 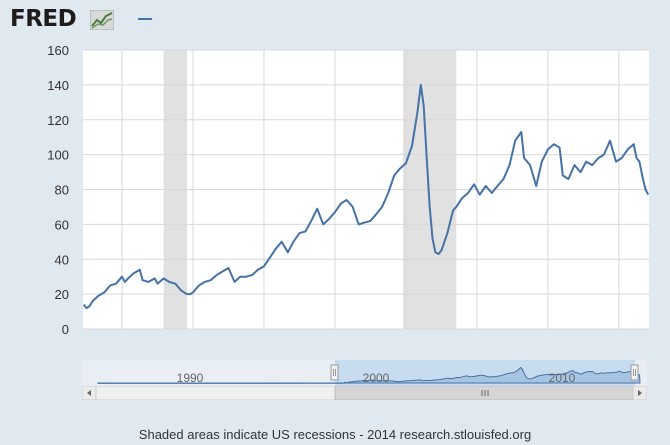 What do you see at coordinates (634, 372) in the screenshot?
I see `navigator-handle-right` at bounding box center [634, 372].